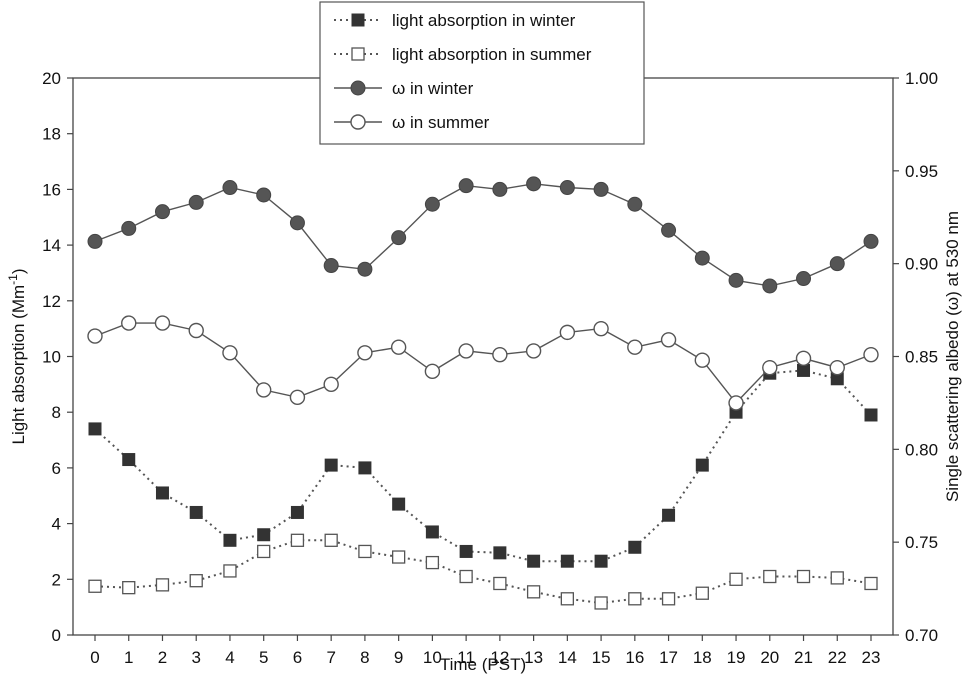  I want to click on right-y-tick-label: 0.95, so click(921, 171).